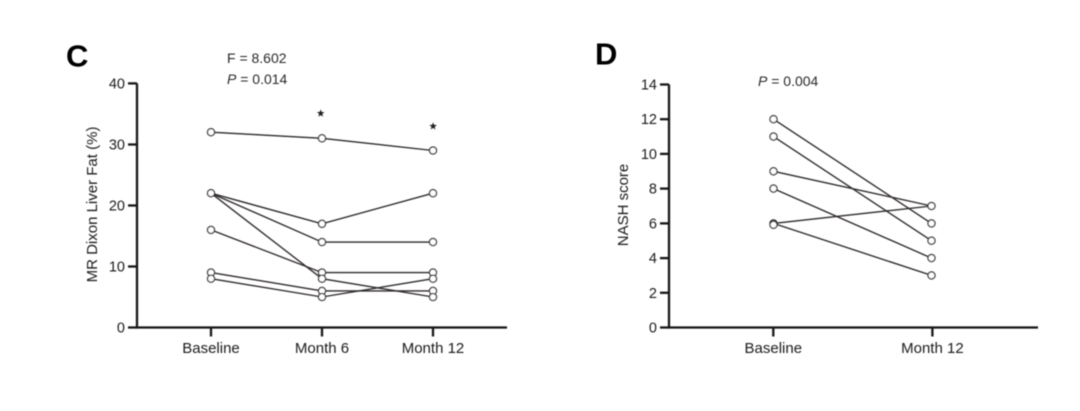 This screenshot has width=1080, height=411. Describe the element at coordinates (653, 190) in the screenshot. I see `svg-text: 8` at that location.